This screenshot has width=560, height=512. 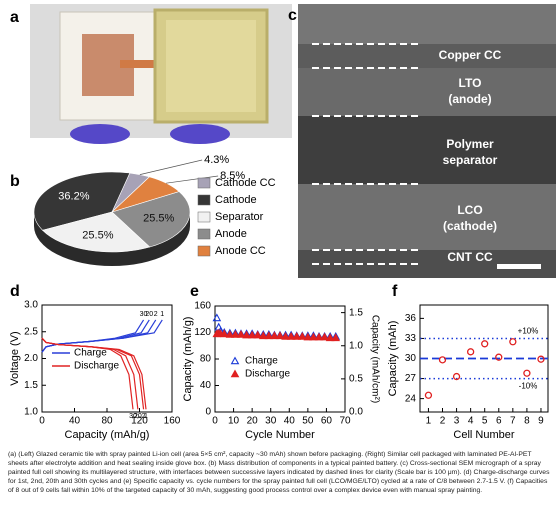 What do you see at coordinates (513, 421) in the screenshot?
I see `x-tick-label: 7` at bounding box center [513, 421].